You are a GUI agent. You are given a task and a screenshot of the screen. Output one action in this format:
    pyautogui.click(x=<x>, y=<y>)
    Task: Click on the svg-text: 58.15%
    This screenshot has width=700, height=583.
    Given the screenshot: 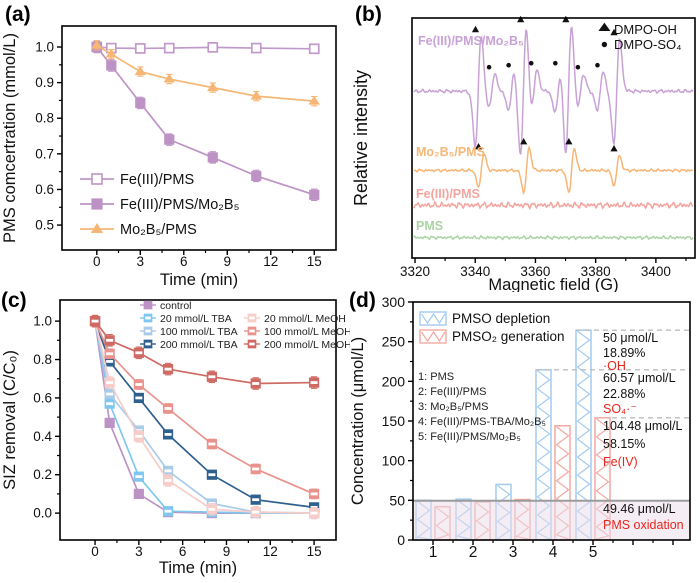 What is the action you would take?
    pyautogui.click(x=624, y=444)
    